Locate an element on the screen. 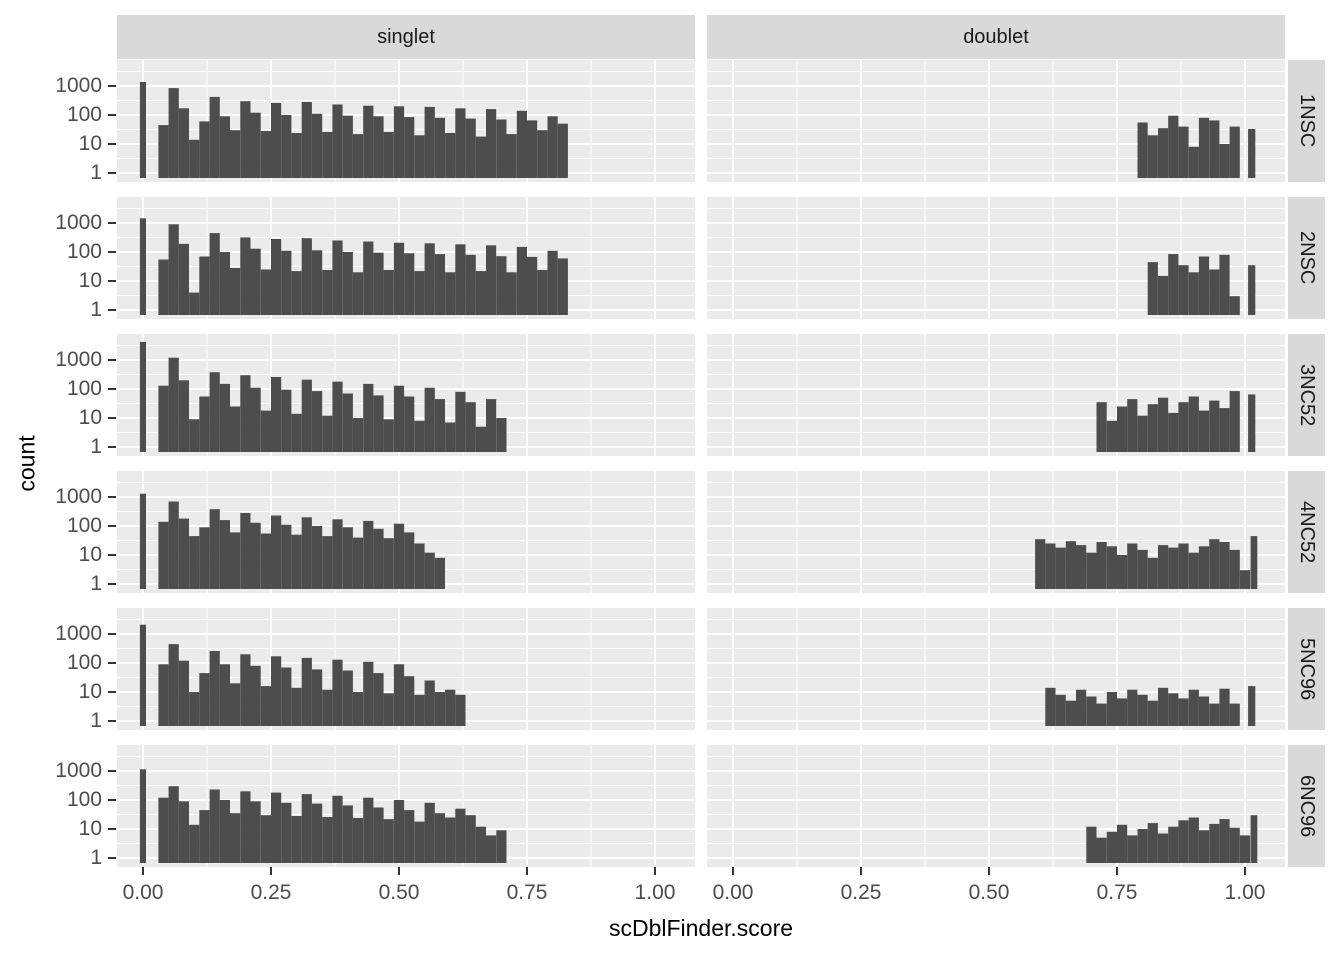  facet-strip-4nc52: 4NC52 is located at coordinates (1306, 532).